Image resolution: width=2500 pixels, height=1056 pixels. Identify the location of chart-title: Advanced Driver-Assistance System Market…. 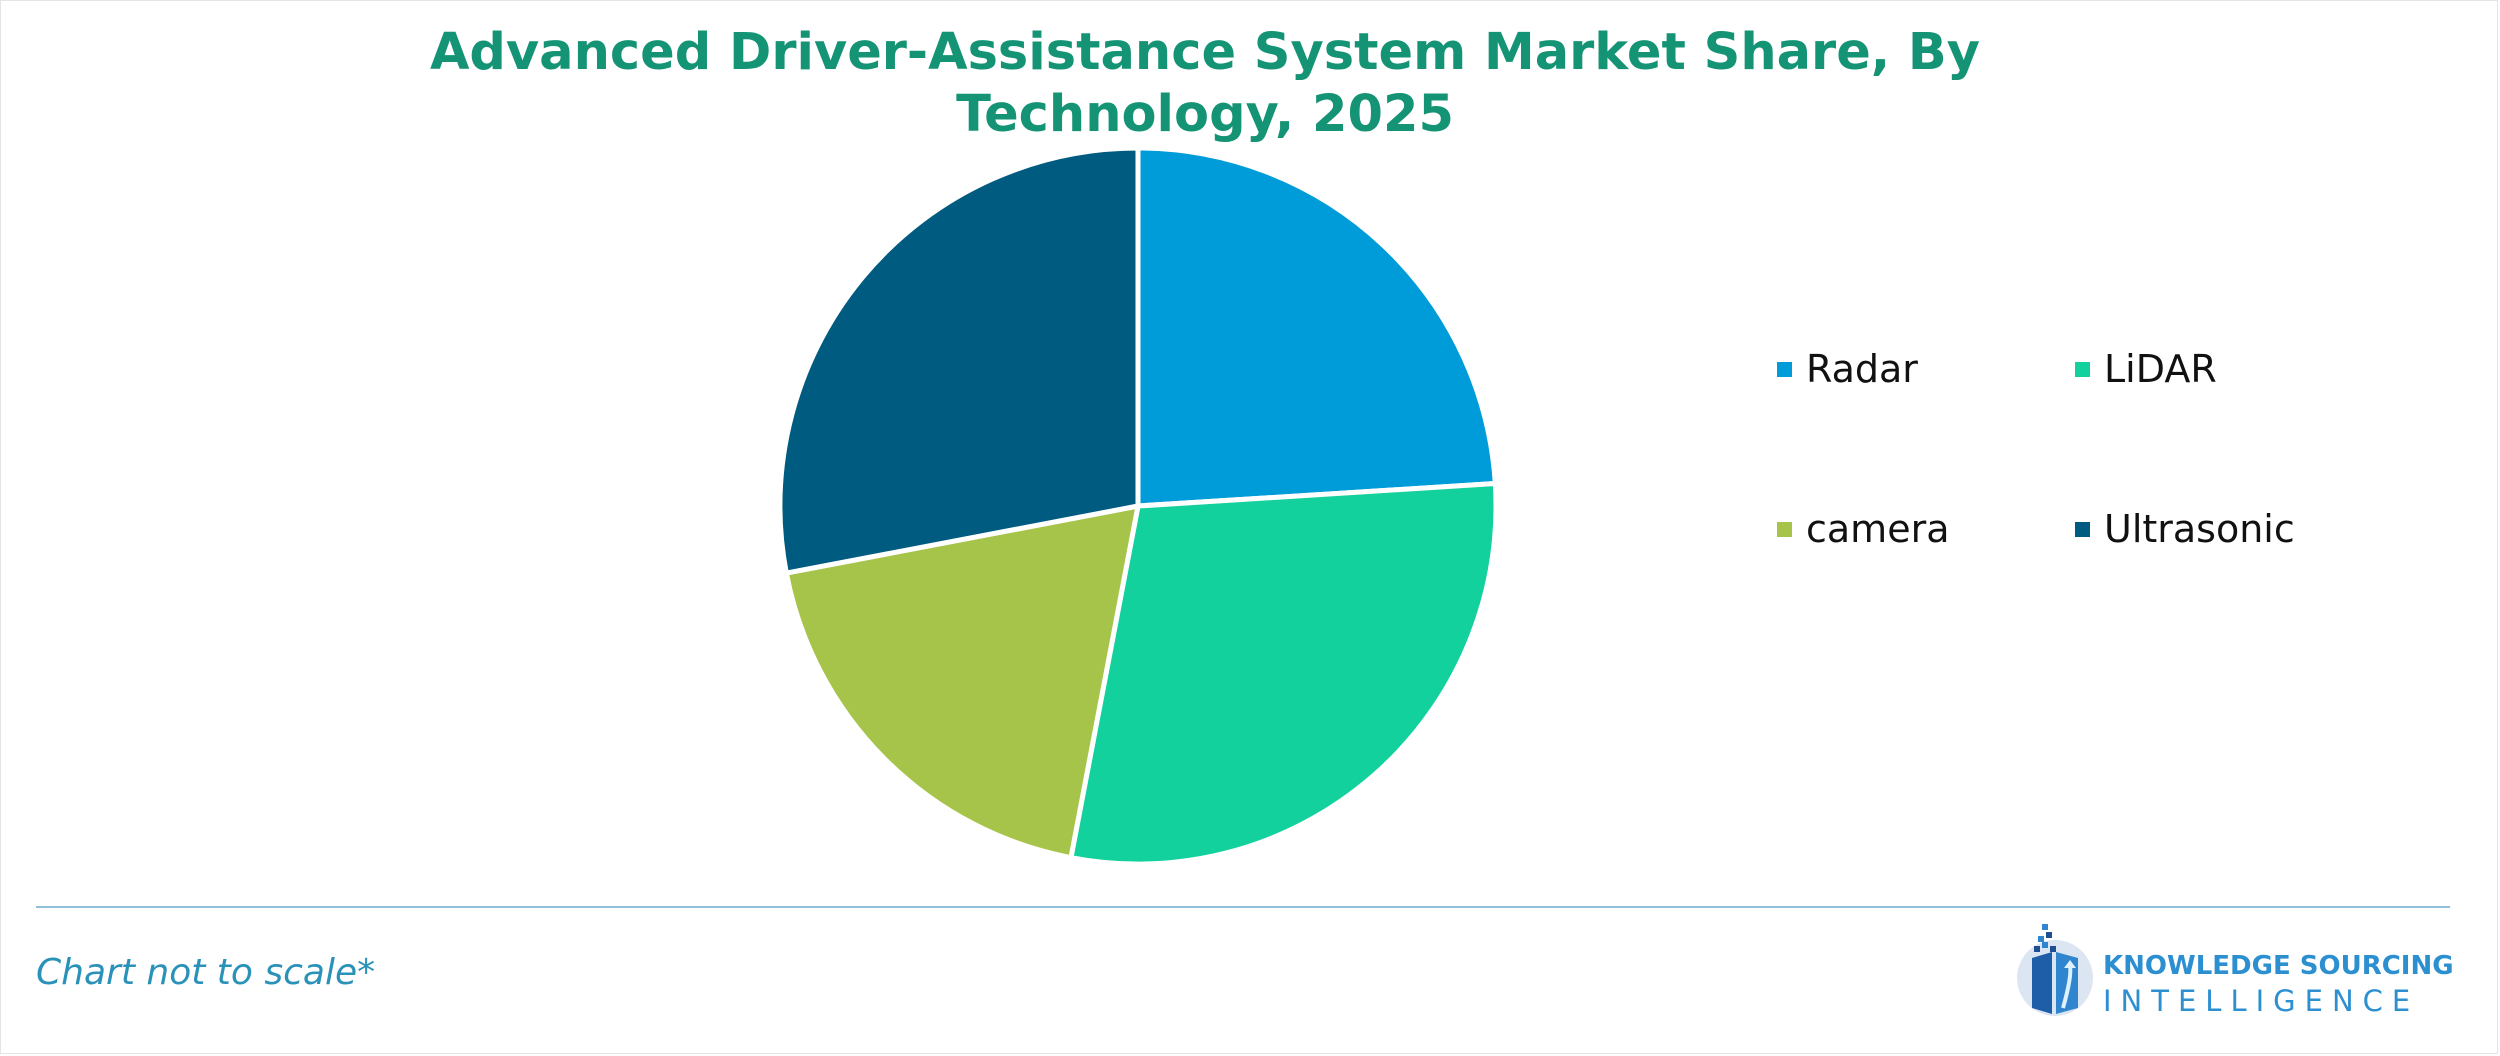
(1205, 83).